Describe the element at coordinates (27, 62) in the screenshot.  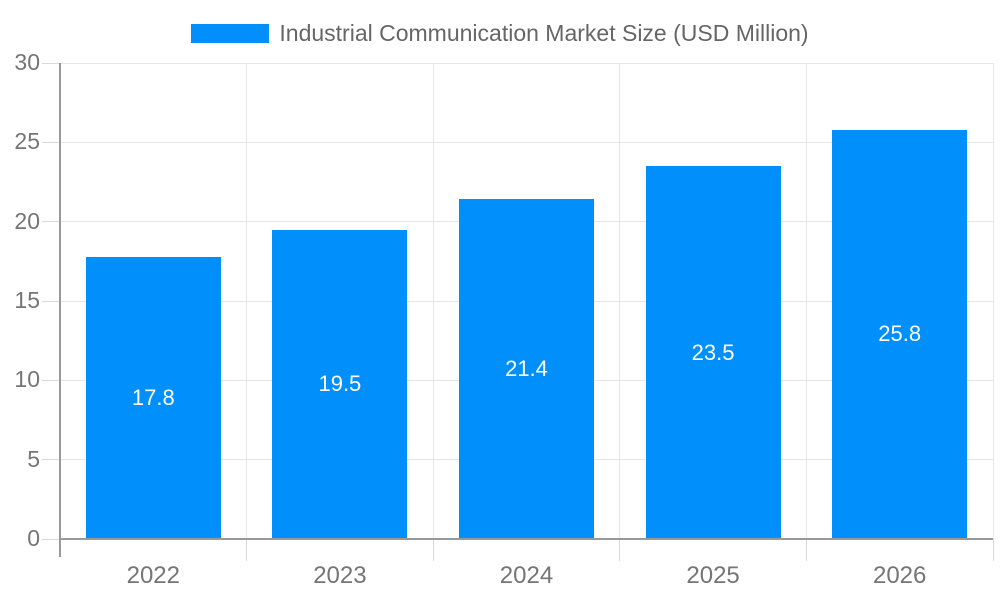
I see `y-axis-tick-label: 30` at that location.